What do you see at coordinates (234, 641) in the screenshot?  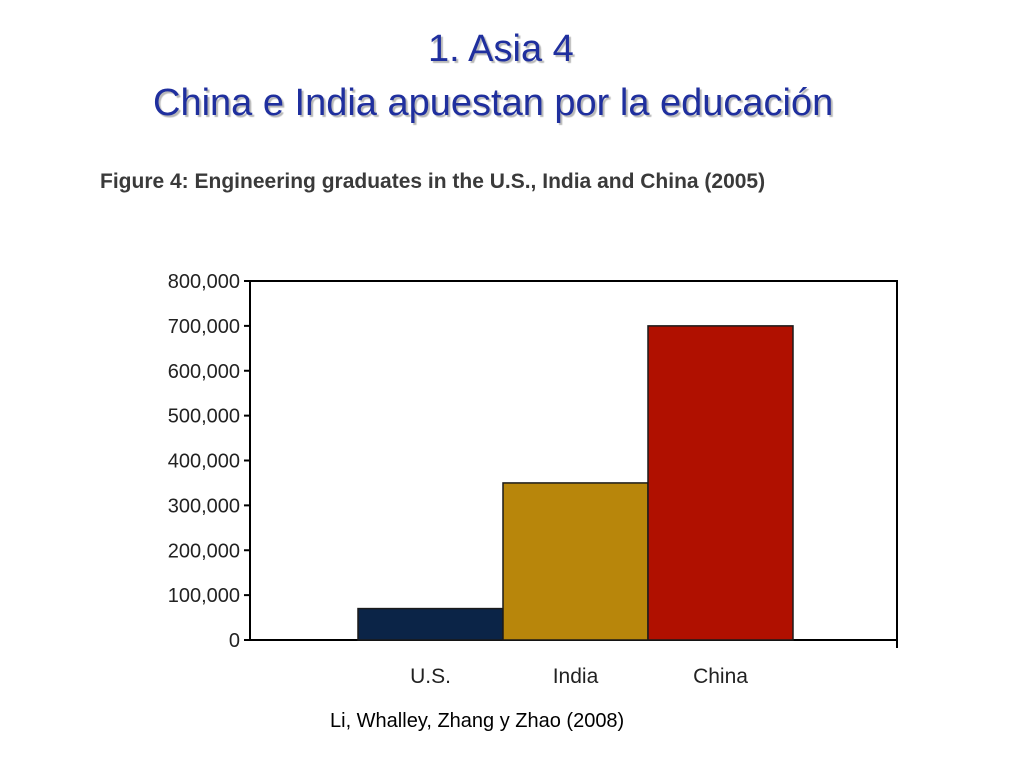 I see `y-tick-label: 0` at bounding box center [234, 641].